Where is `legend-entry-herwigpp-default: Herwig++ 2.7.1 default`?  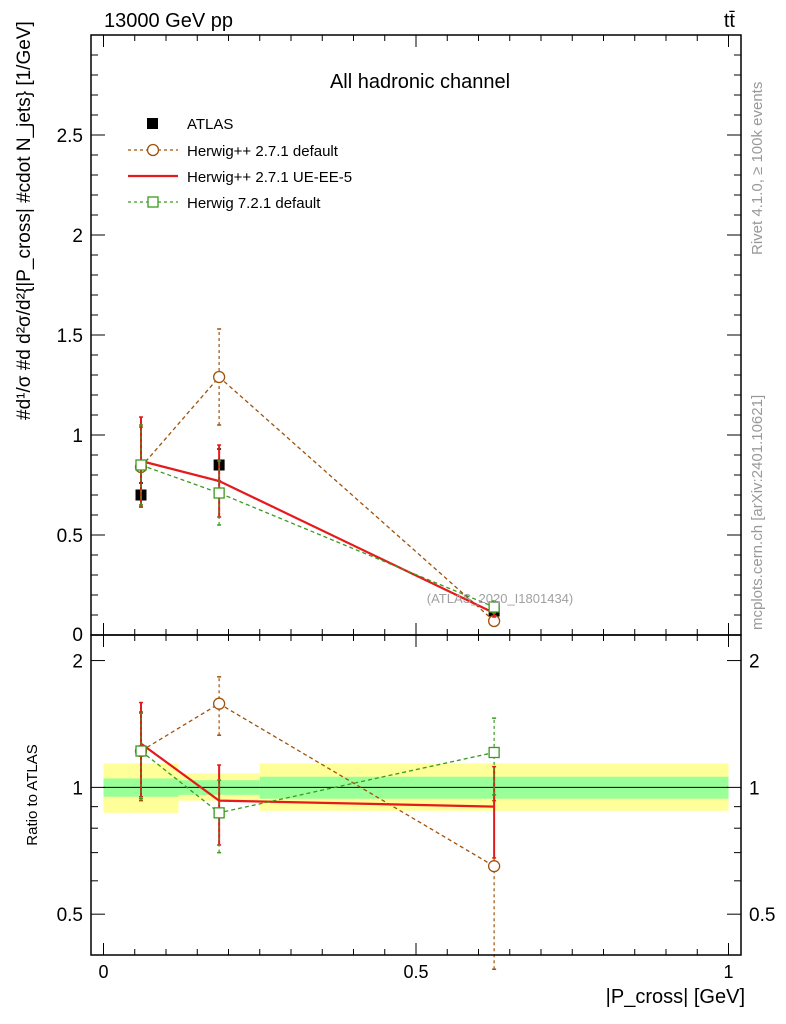
legend-entry-herwigpp-default: Herwig++ 2.7.1 default is located at coordinates (233, 151).